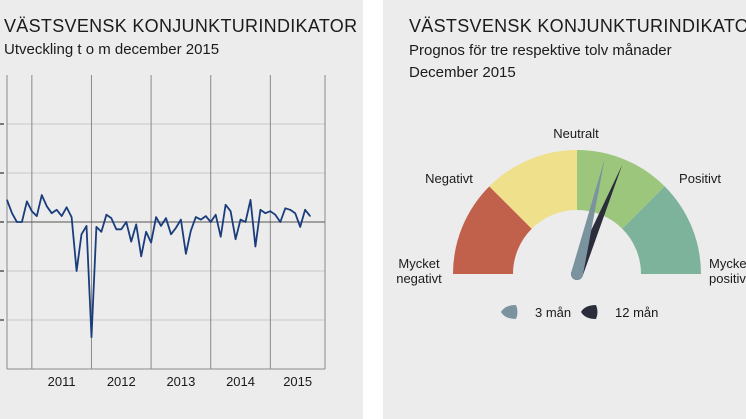  What do you see at coordinates (700, 178) in the screenshot?
I see `gauge-zone-label: Positivt` at bounding box center [700, 178].